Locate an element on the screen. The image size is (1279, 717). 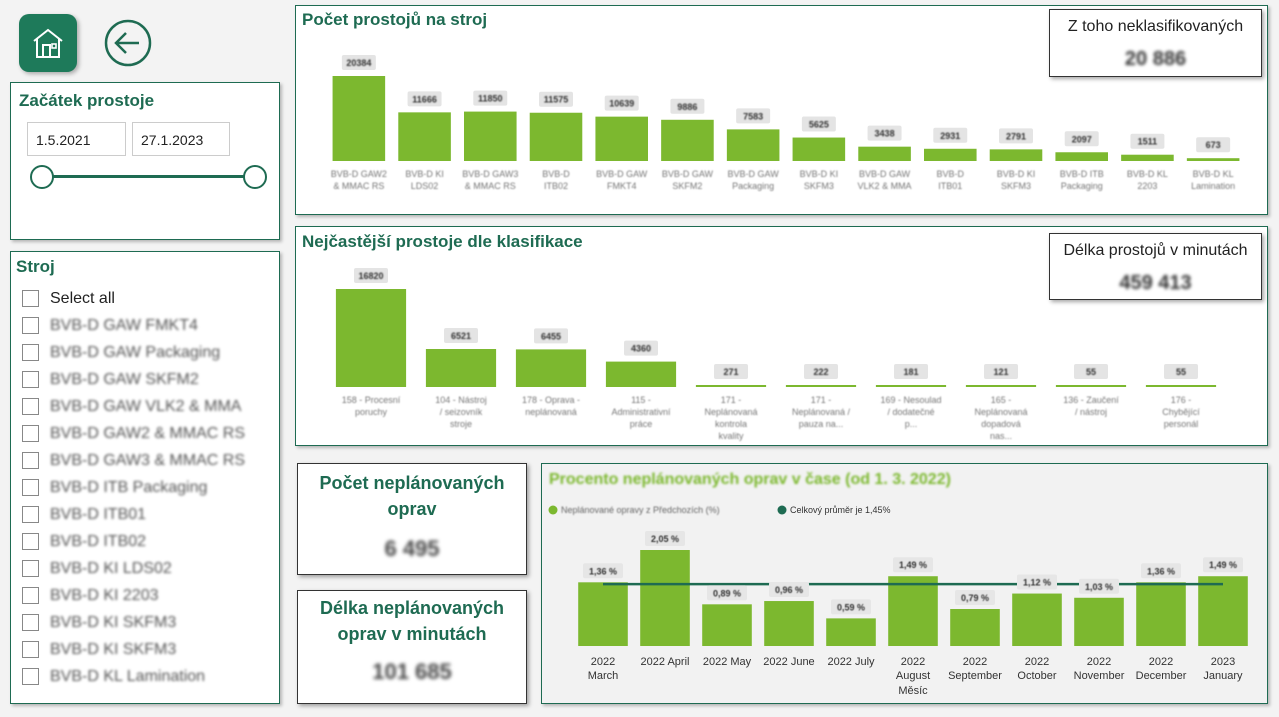
x-tick-label: 2023 January is located at coordinates (1223, 669).